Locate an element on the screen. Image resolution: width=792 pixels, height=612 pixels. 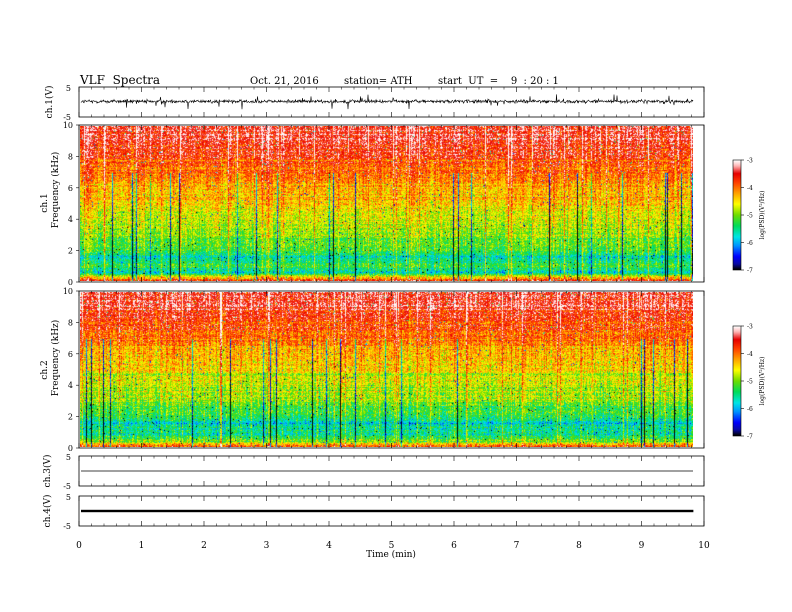
ch2-frequency-ticks: 0 2 4 6 8 10 is located at coordinates (71, 370).